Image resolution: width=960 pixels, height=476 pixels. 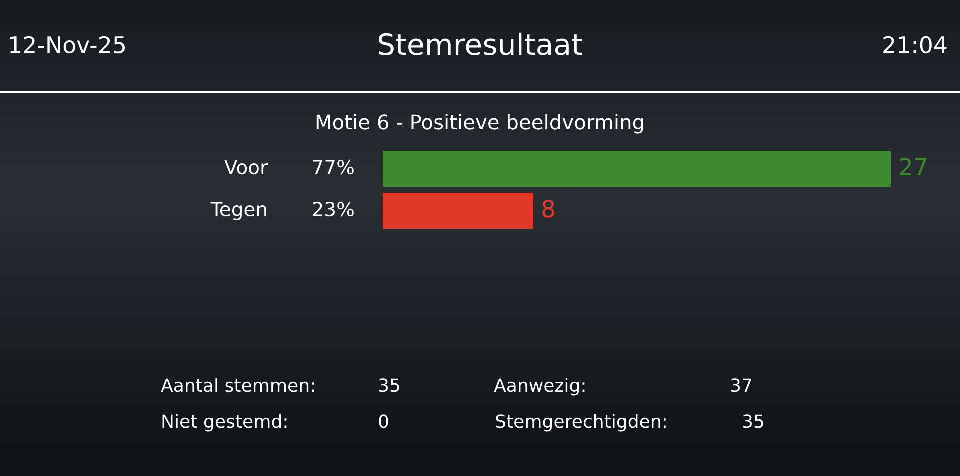 What do you see at coordinates (548, 209) in the screenshot?
I see `data-label: 8` at bounding box center [548, 209].